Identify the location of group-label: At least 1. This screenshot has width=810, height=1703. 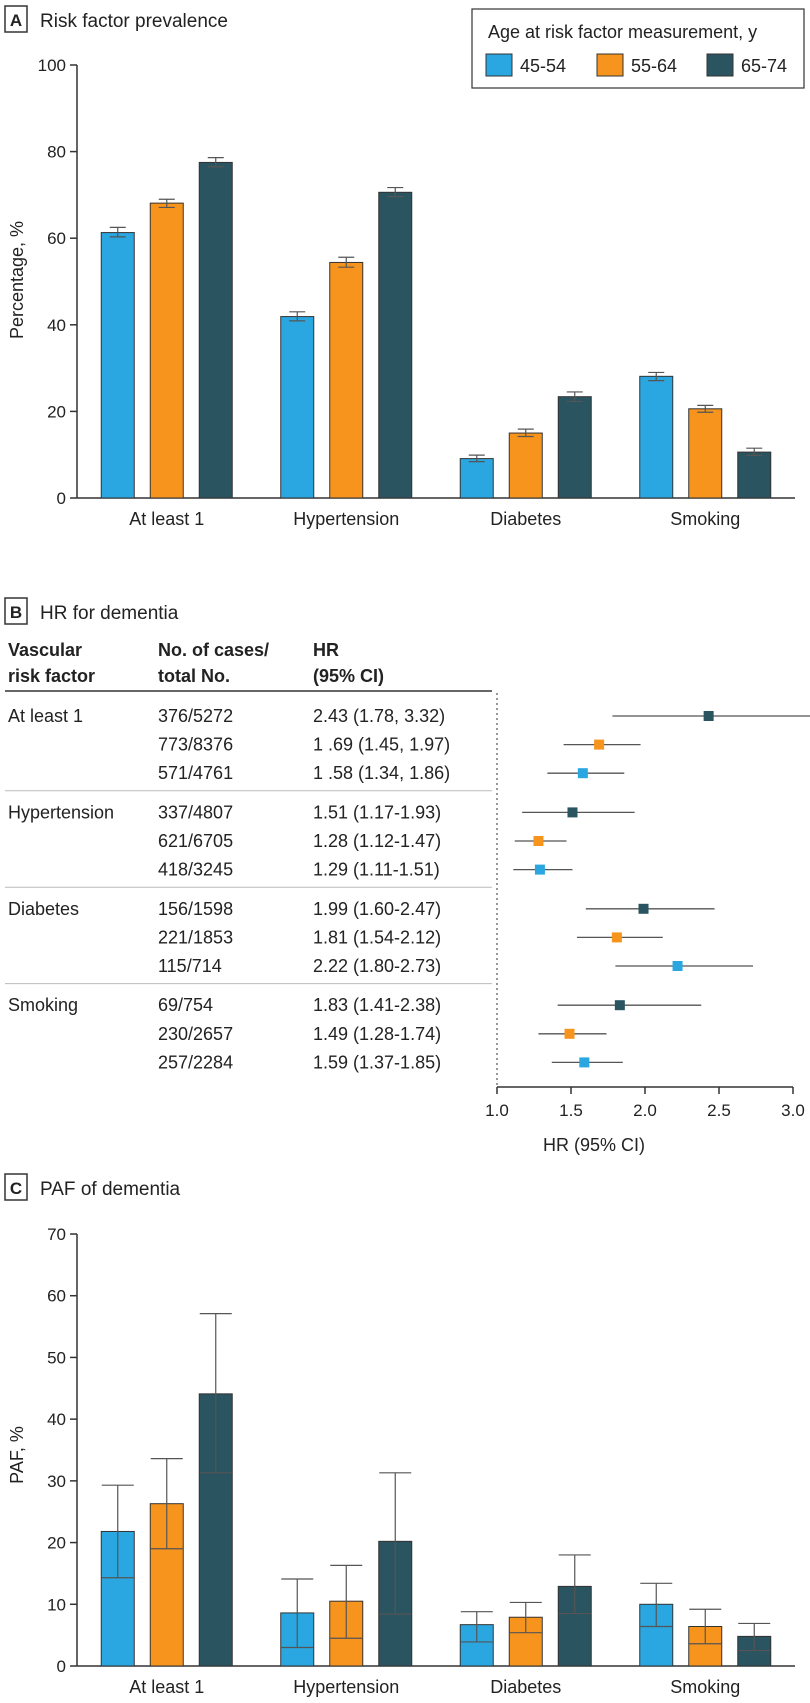
(45, 716).